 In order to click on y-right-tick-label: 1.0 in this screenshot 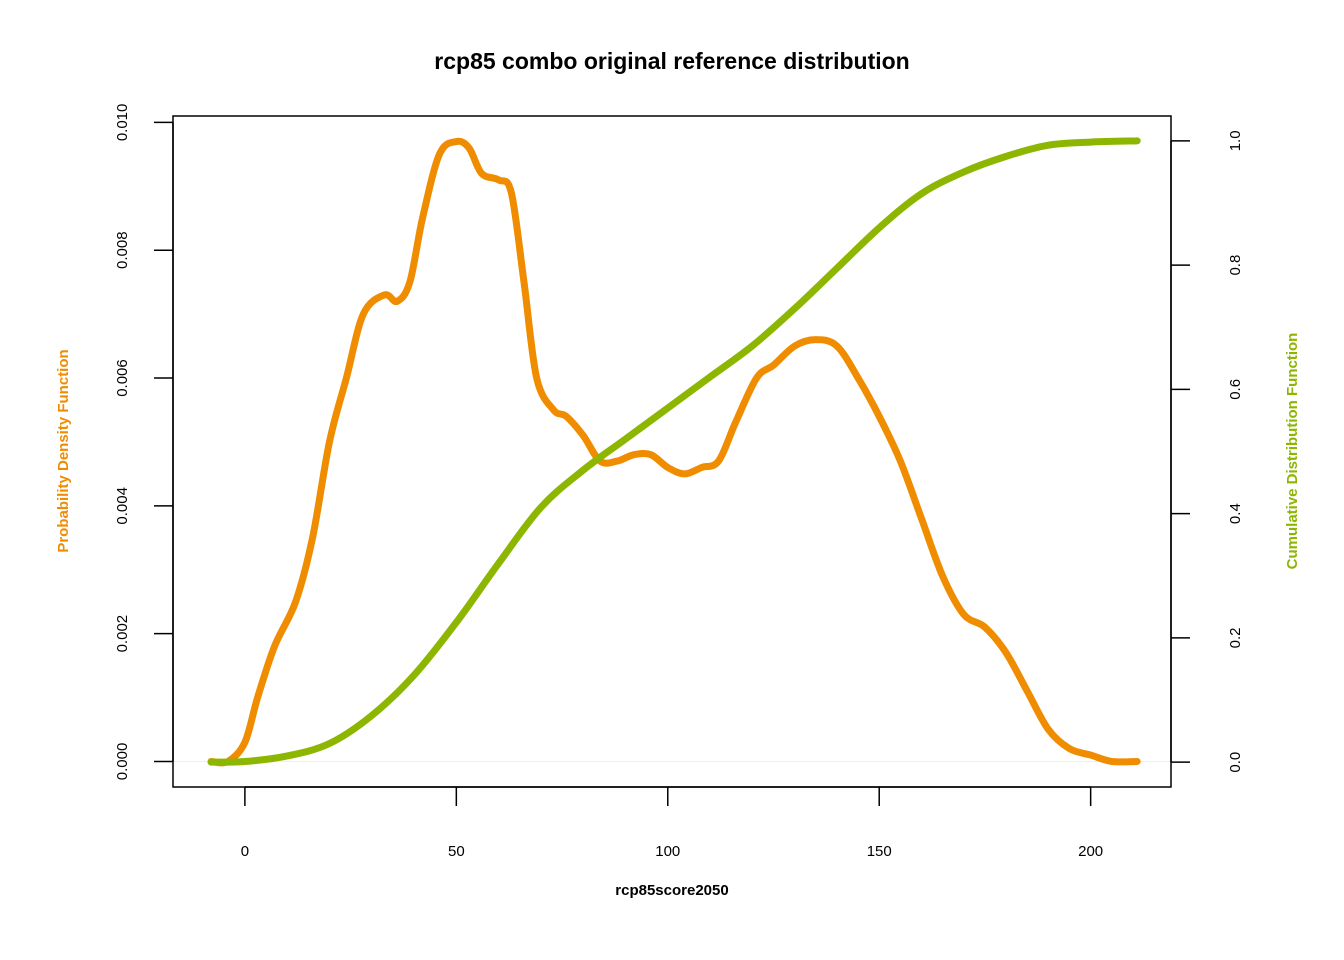, I will do `click(1235, 140)`.